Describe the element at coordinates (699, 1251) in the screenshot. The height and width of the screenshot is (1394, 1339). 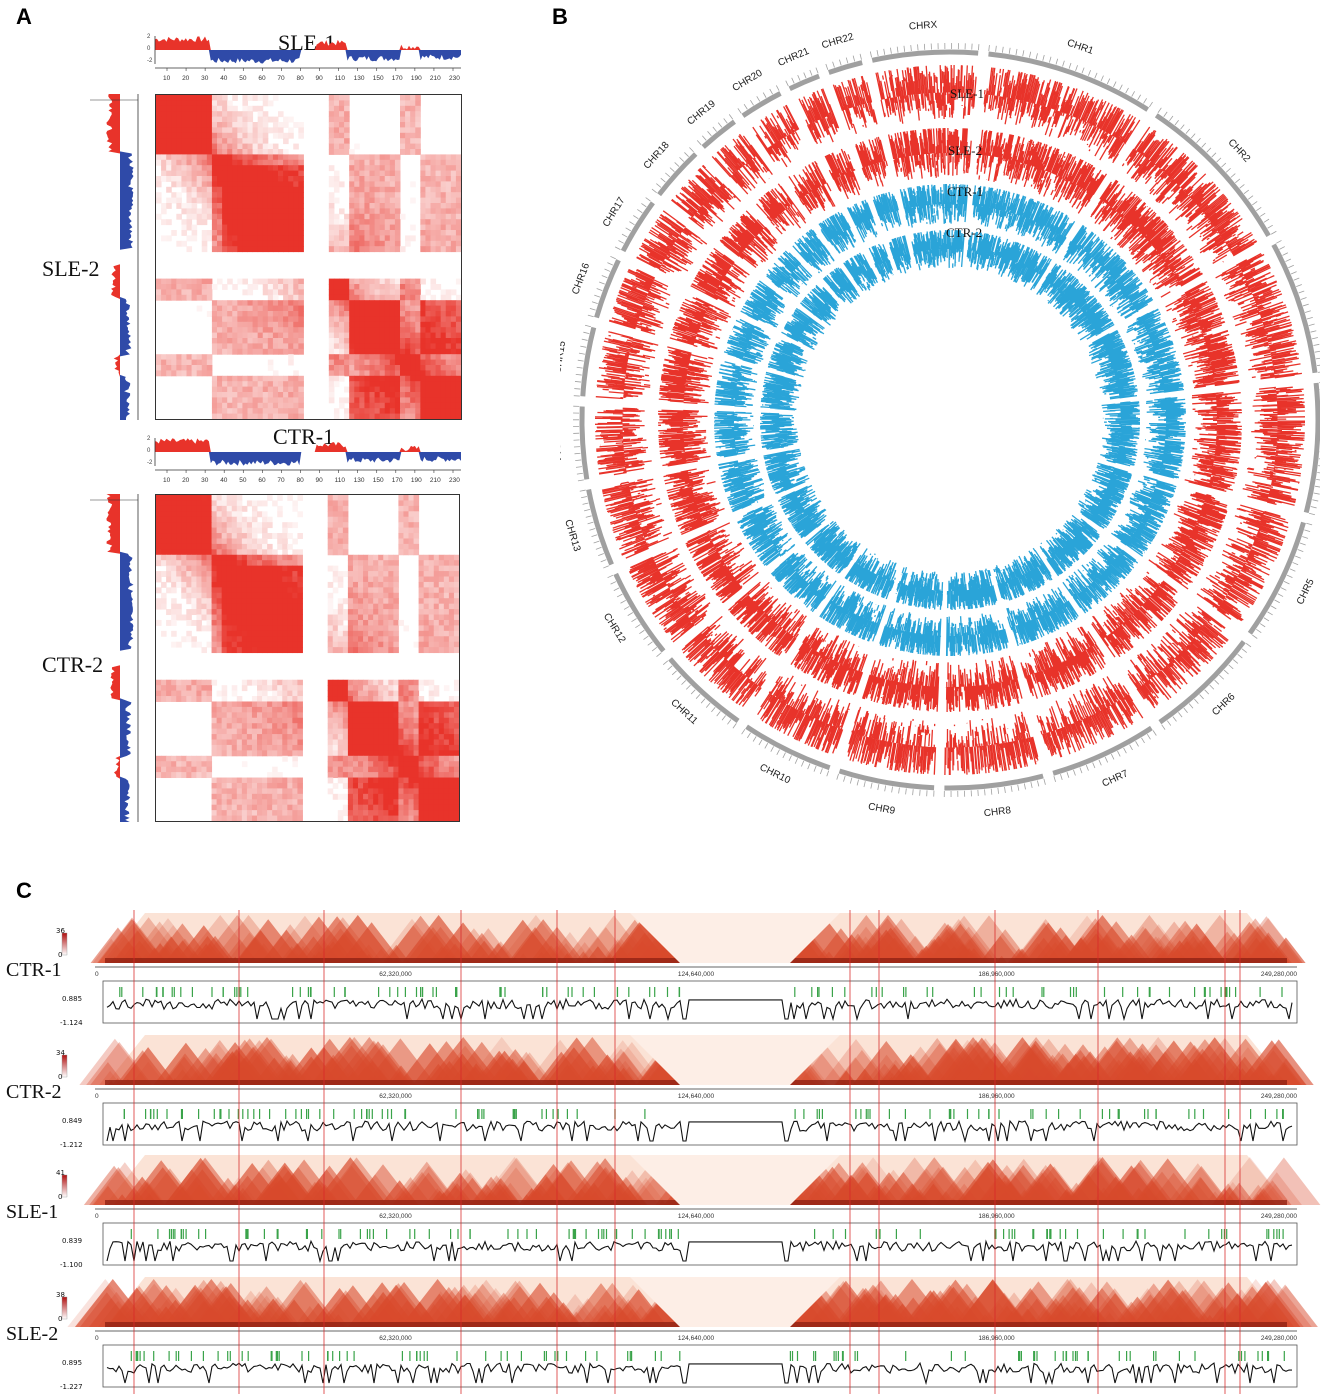
I see `insulation-line` at that location.